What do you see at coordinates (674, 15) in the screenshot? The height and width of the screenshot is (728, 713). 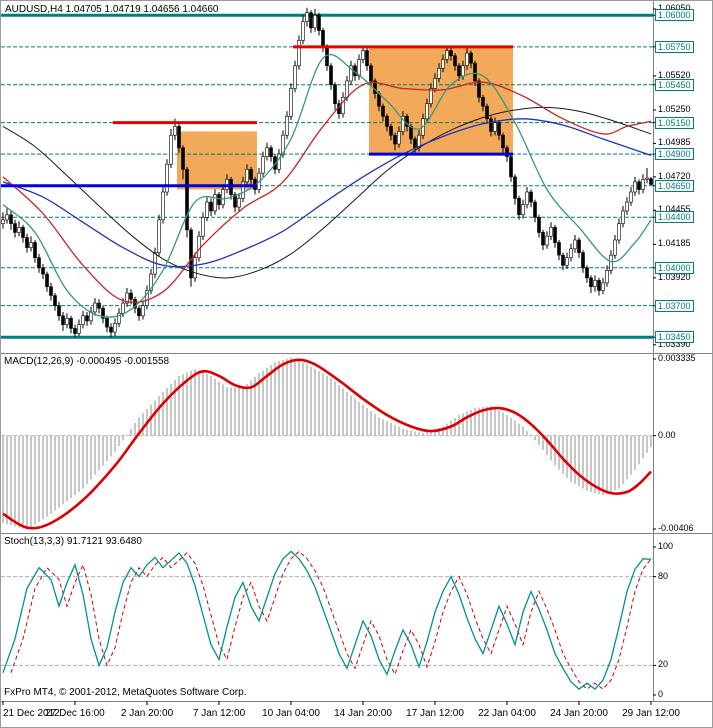 I see `price-scale-label: 1.06000` at bounding box center [674, 15].